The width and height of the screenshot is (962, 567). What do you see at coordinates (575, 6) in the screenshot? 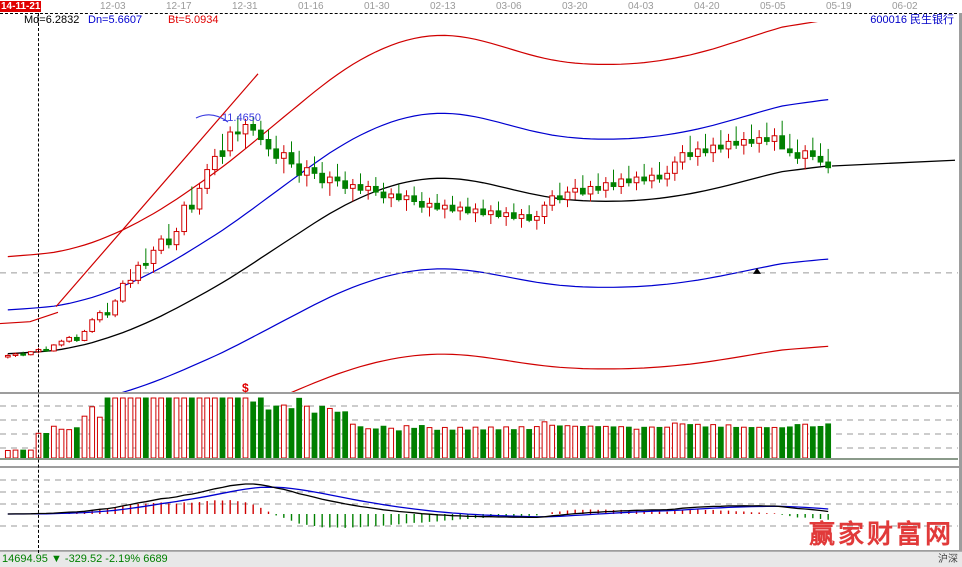
I see `date-tick: 03-20` at bounding box center [575, 6].